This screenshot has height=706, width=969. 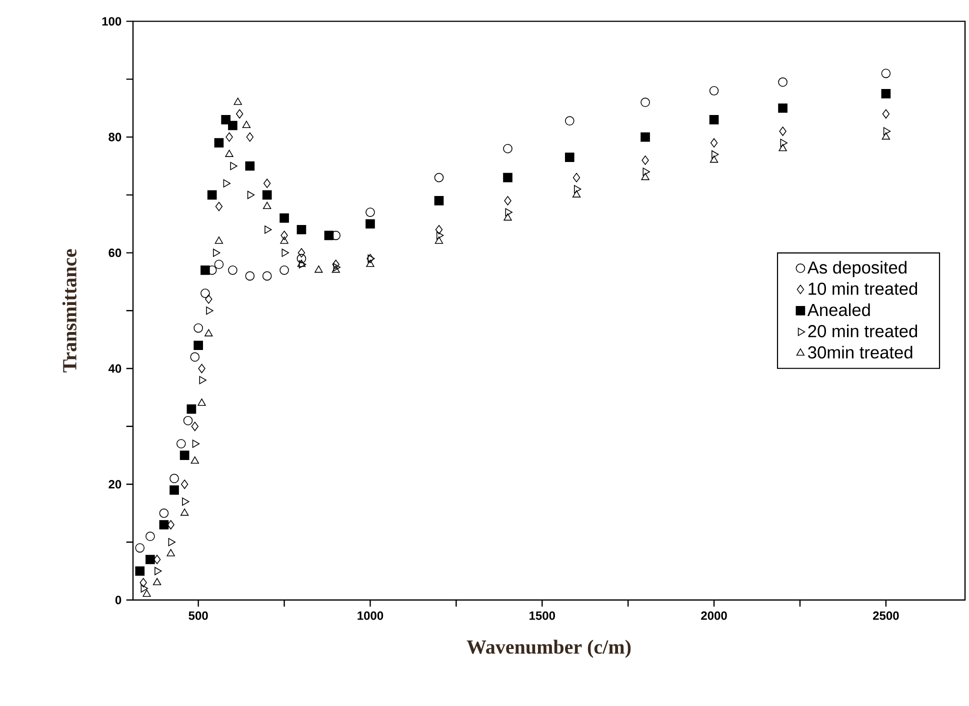 What do you see at coordinates (838, 309) in the screenshot?
I see `legend-label: Anealed` at bounding box center [838, 309].